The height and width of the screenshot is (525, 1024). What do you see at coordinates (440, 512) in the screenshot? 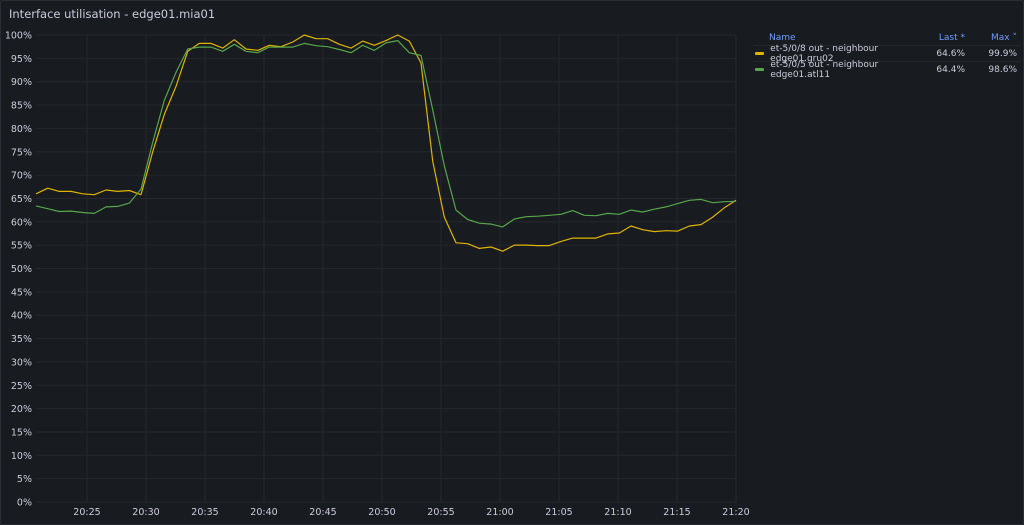
I see `svg-text: 20:55` at bounding box center [440, 512].